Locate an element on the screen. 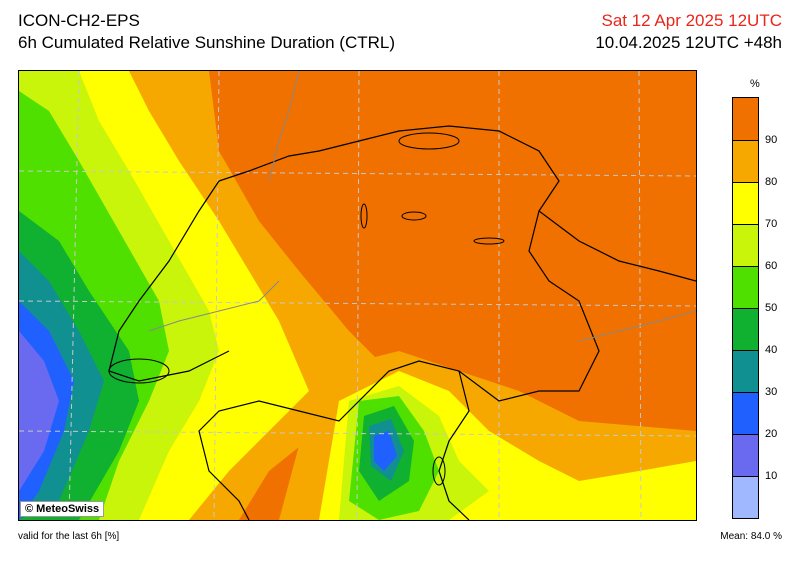  meteoswiss-credit: © MeteoSwiss is located at coordinates (62, 509).